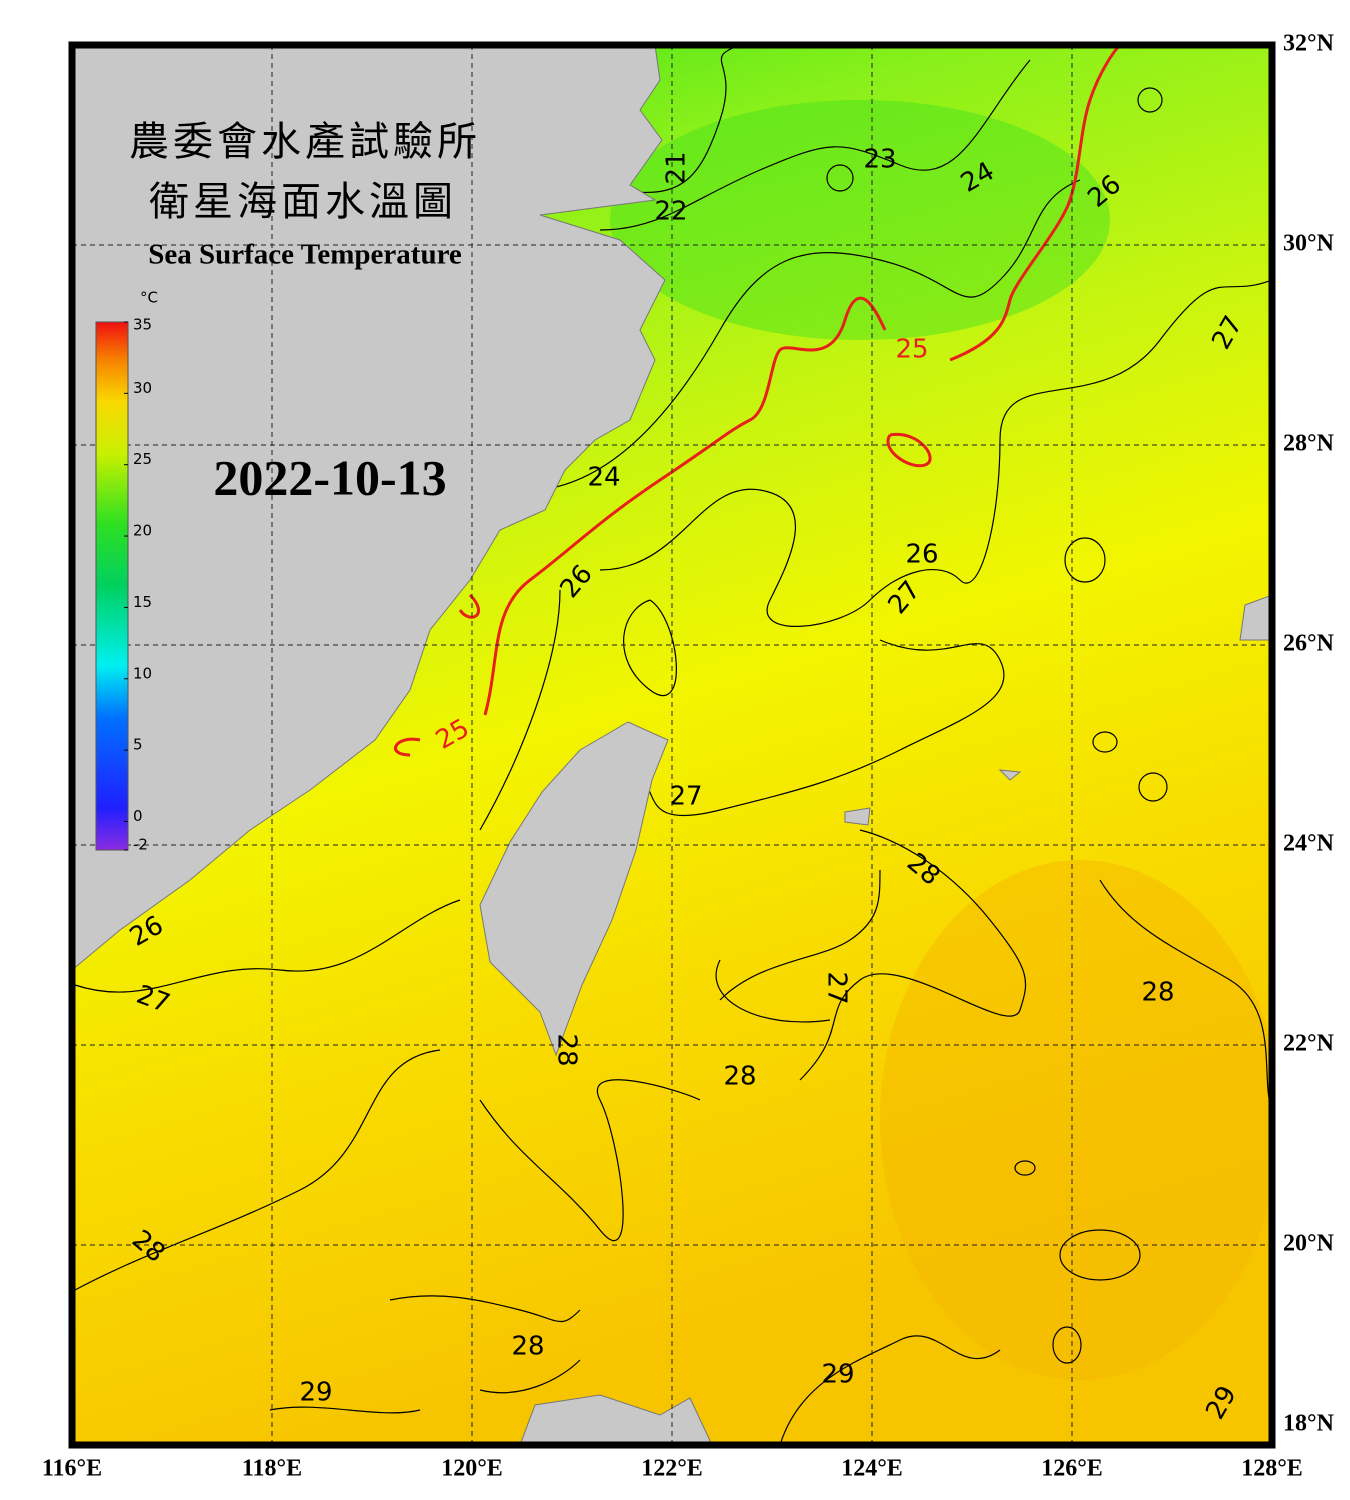 The image size is (1350, 1500). What do you see at coordinates (670, 212) in the screenshot?
I see `contour-label: 22` at bounding box center [670, 212].